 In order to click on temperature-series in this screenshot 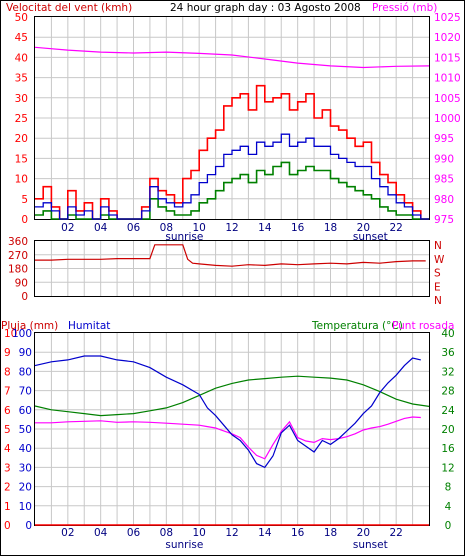, I will do `click(232, 396)`.